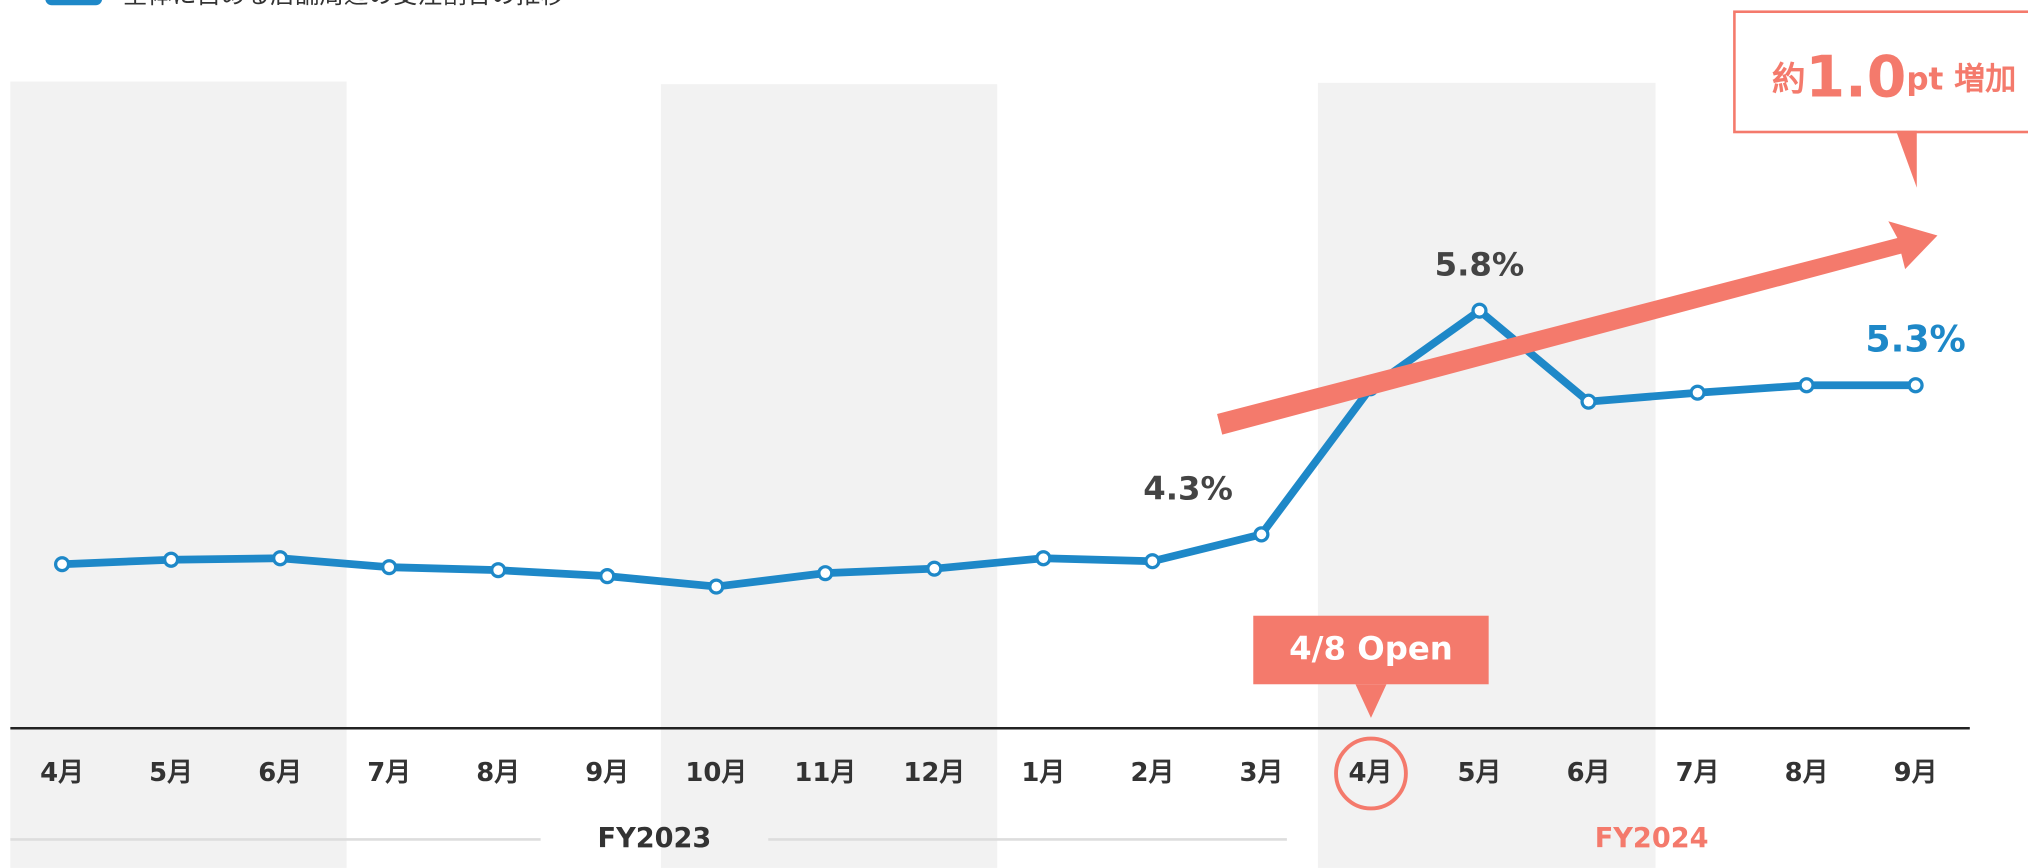 This screenshot has width=2028, height=868. Describe the element at coordinates (1152, 773) in the screenshot. I see `x-tick-label: 2月` at that location.